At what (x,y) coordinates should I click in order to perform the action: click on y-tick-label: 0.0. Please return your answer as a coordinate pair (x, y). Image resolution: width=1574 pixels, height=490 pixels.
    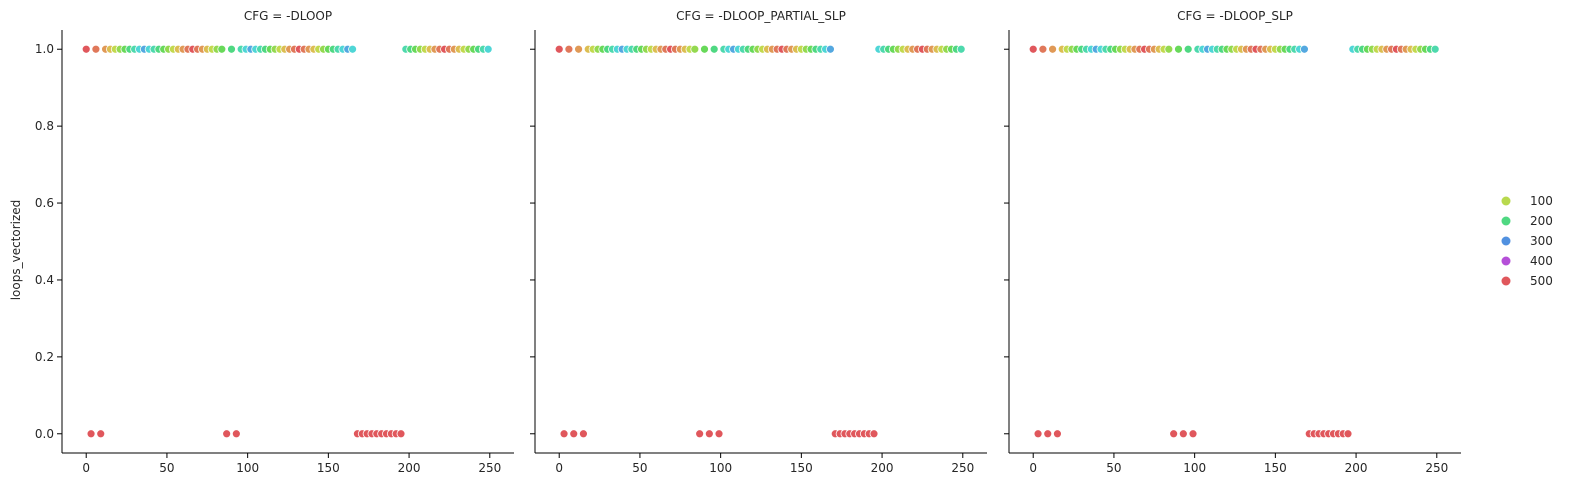
    Looking at the image, I should click on (44, 434).